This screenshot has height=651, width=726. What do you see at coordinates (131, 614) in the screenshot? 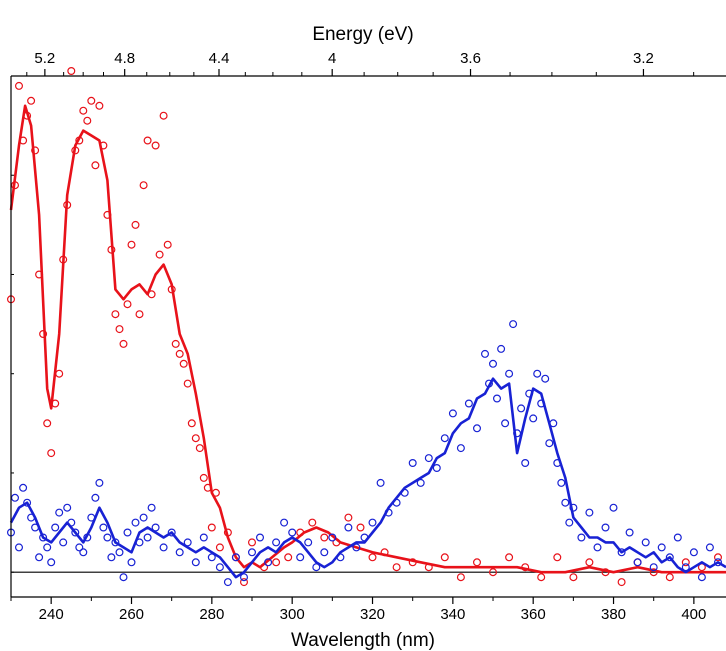
I see `x-tick-label: 260` at bounding box center [131, 614].